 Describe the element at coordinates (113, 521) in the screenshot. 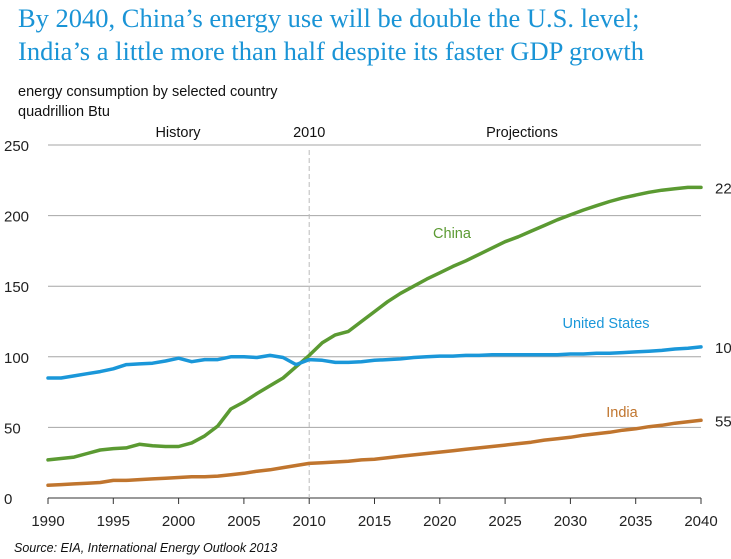

I see `x-tick-label: 1995` at that location.